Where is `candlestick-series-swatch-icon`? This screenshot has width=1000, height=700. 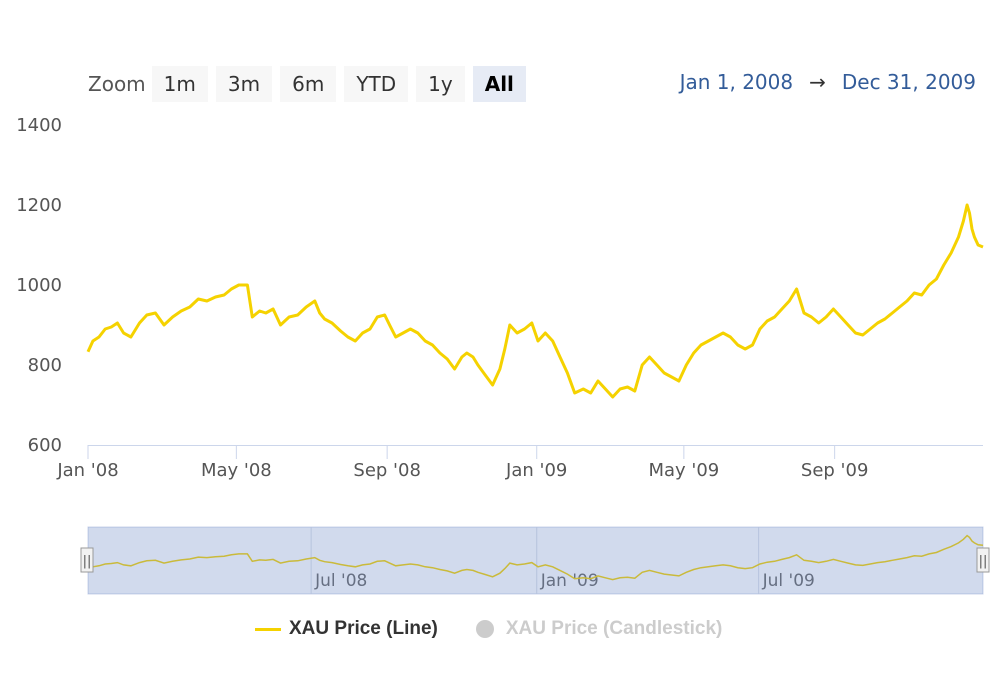
candlestick-series-swatch-icon is located at coordinates (484, 629).